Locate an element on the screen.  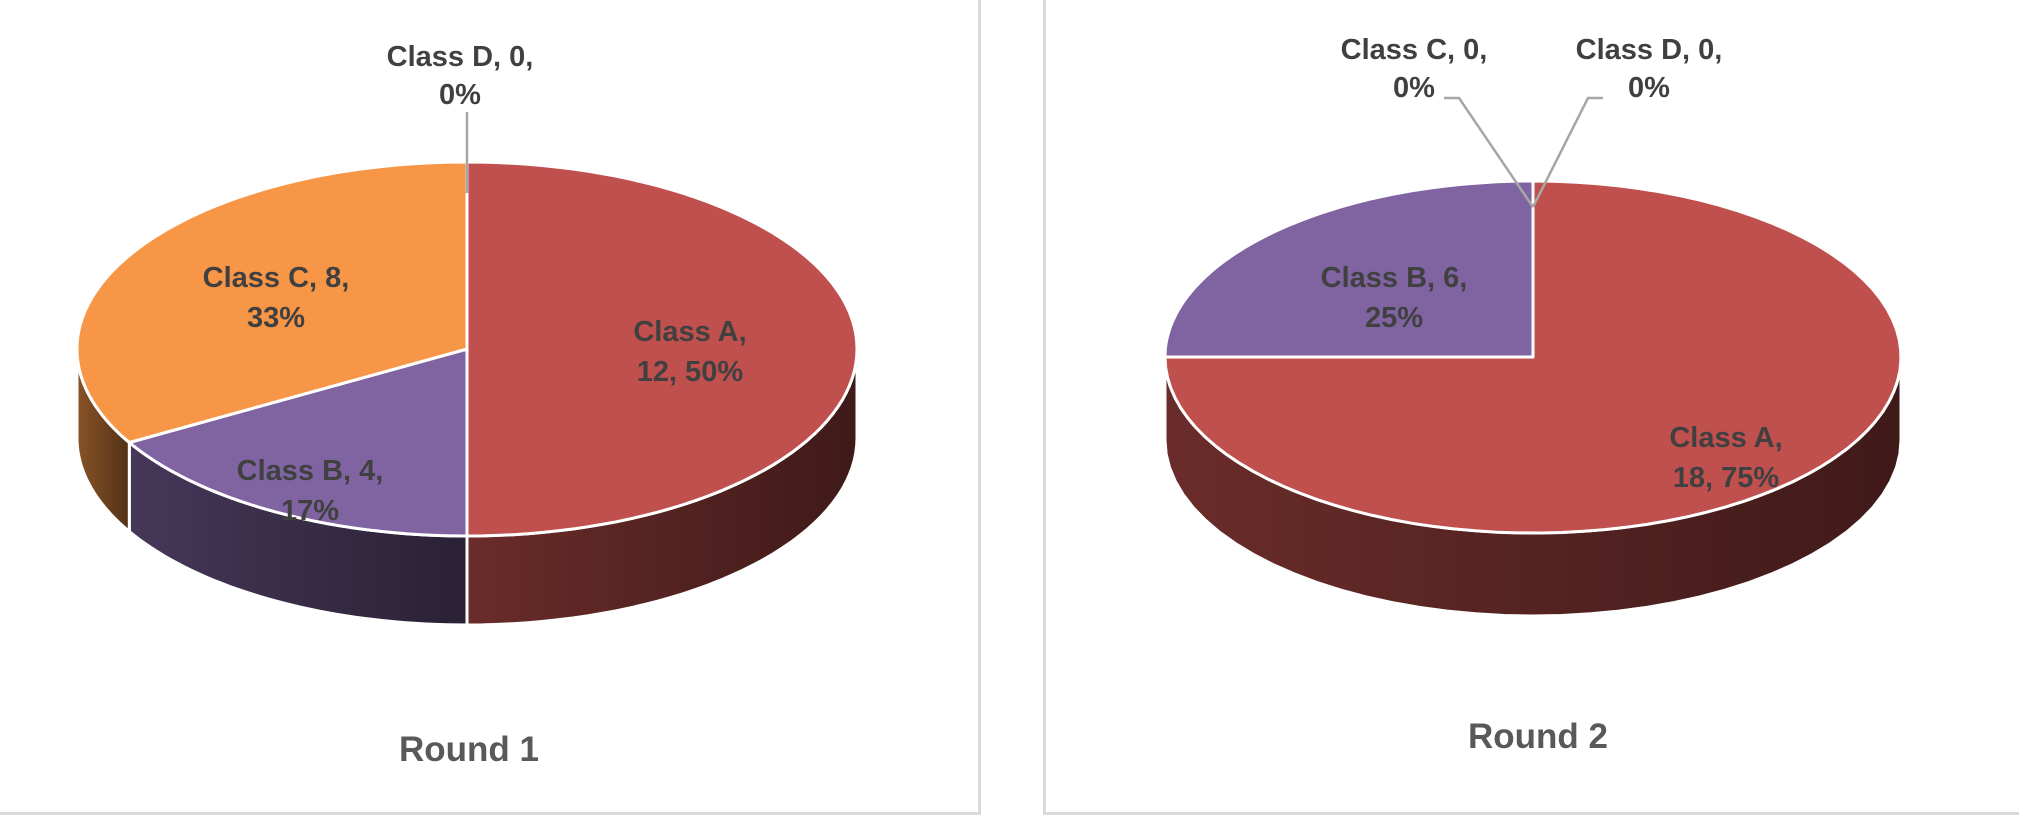
data-label-class-b-line2: 25% is located at coordinates (1394, 318).